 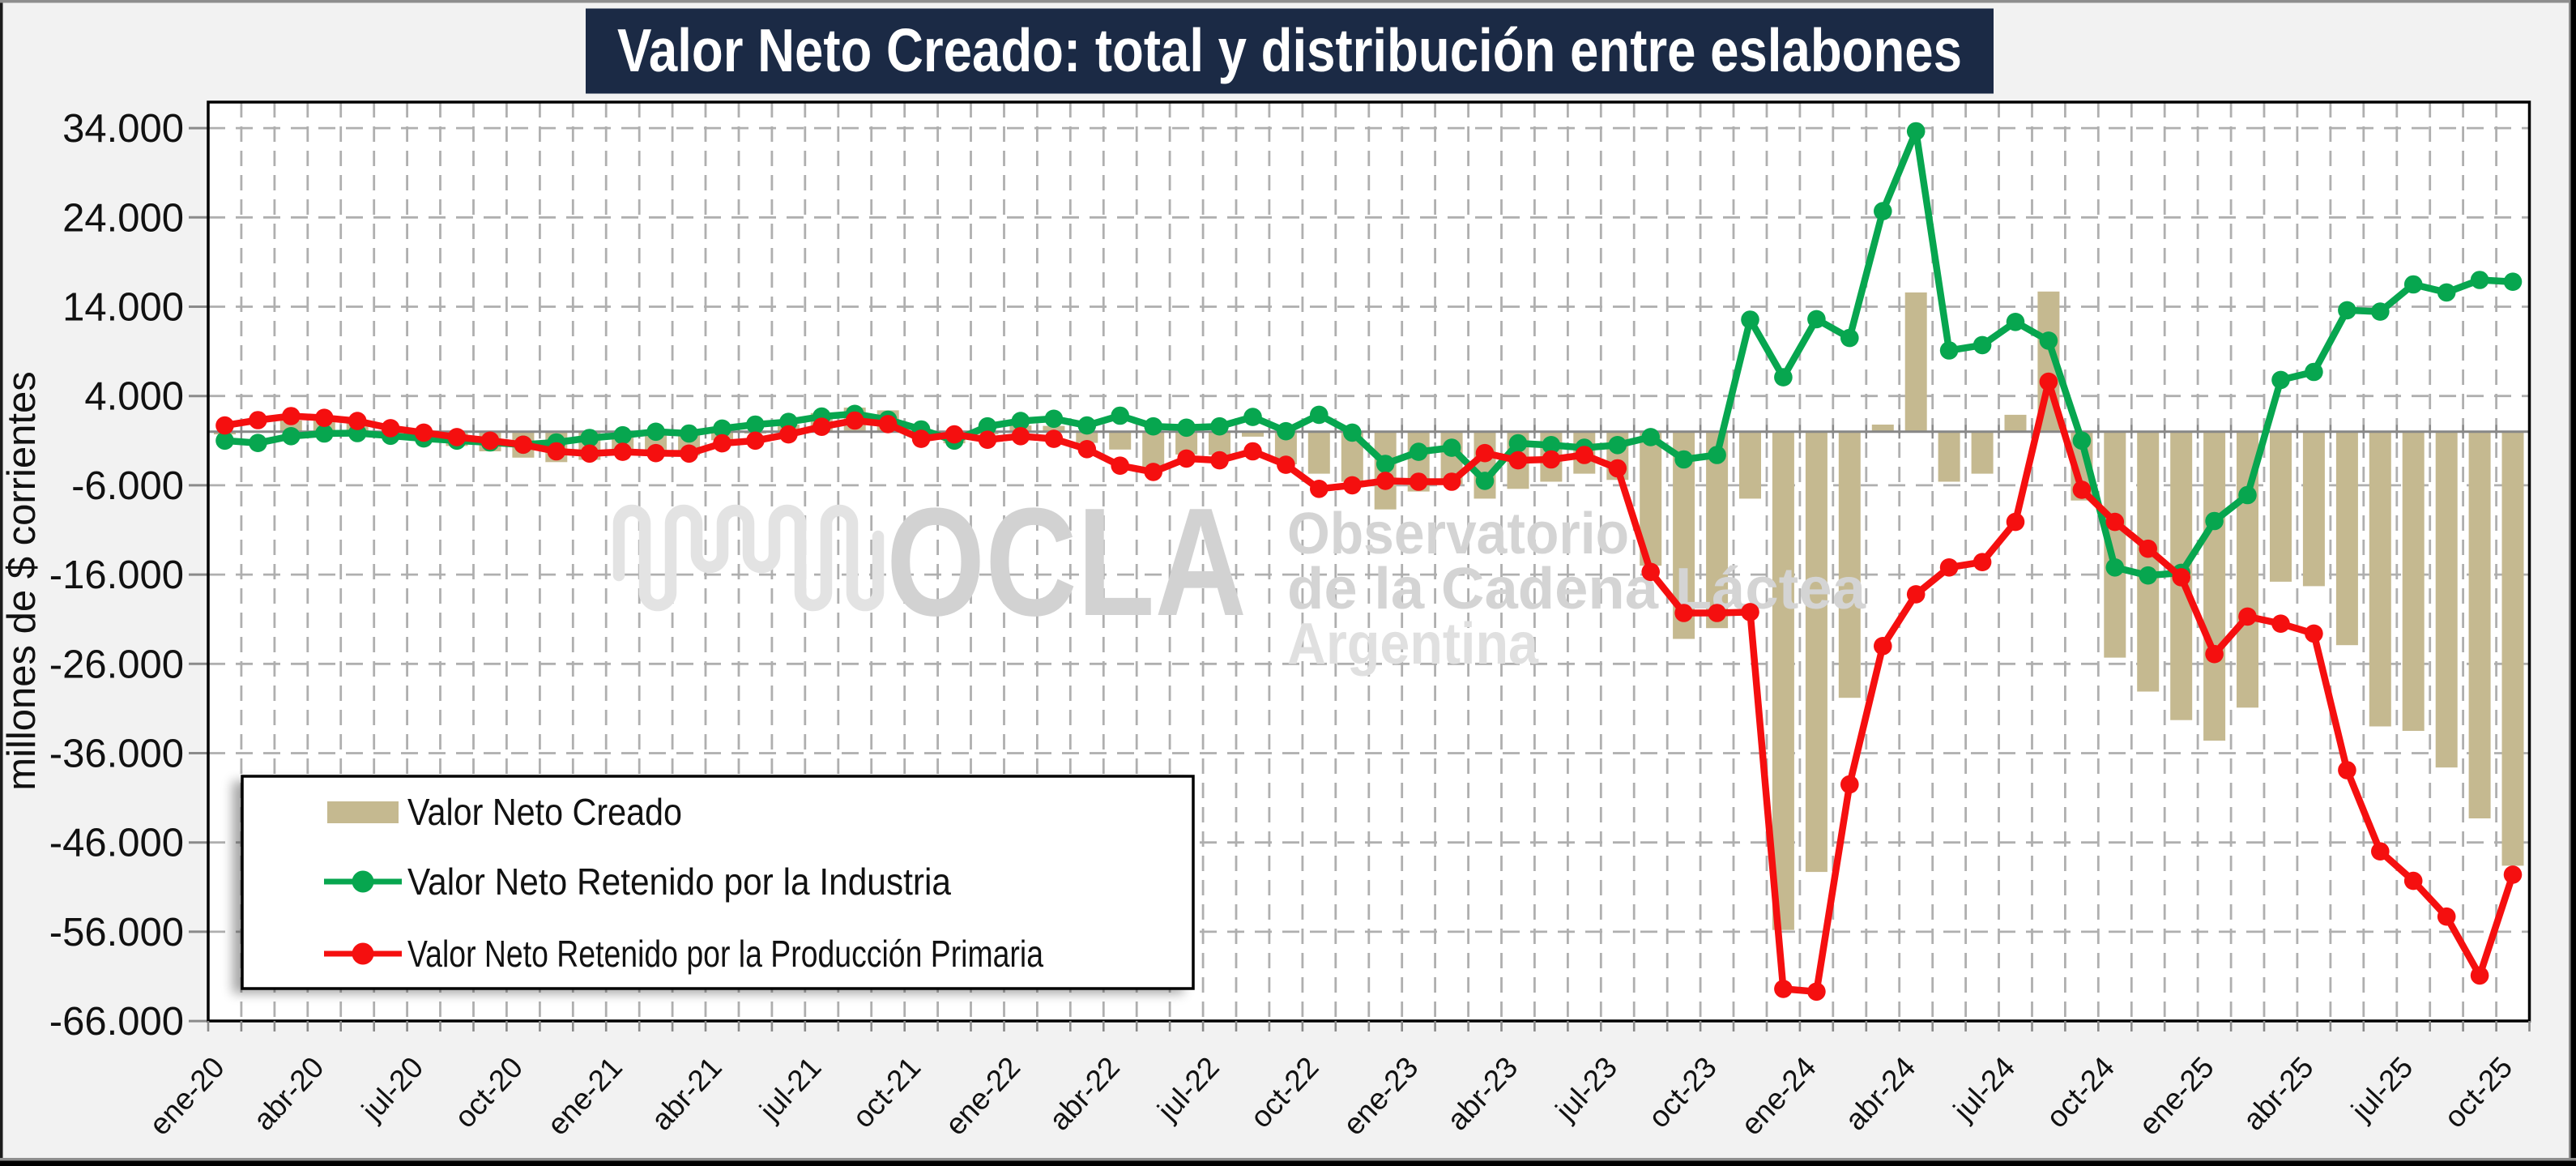 What do you see at coordinates (123, 308) in the screenshot?
I see `svg-text: 14.000` at bounding box center [123, 308].